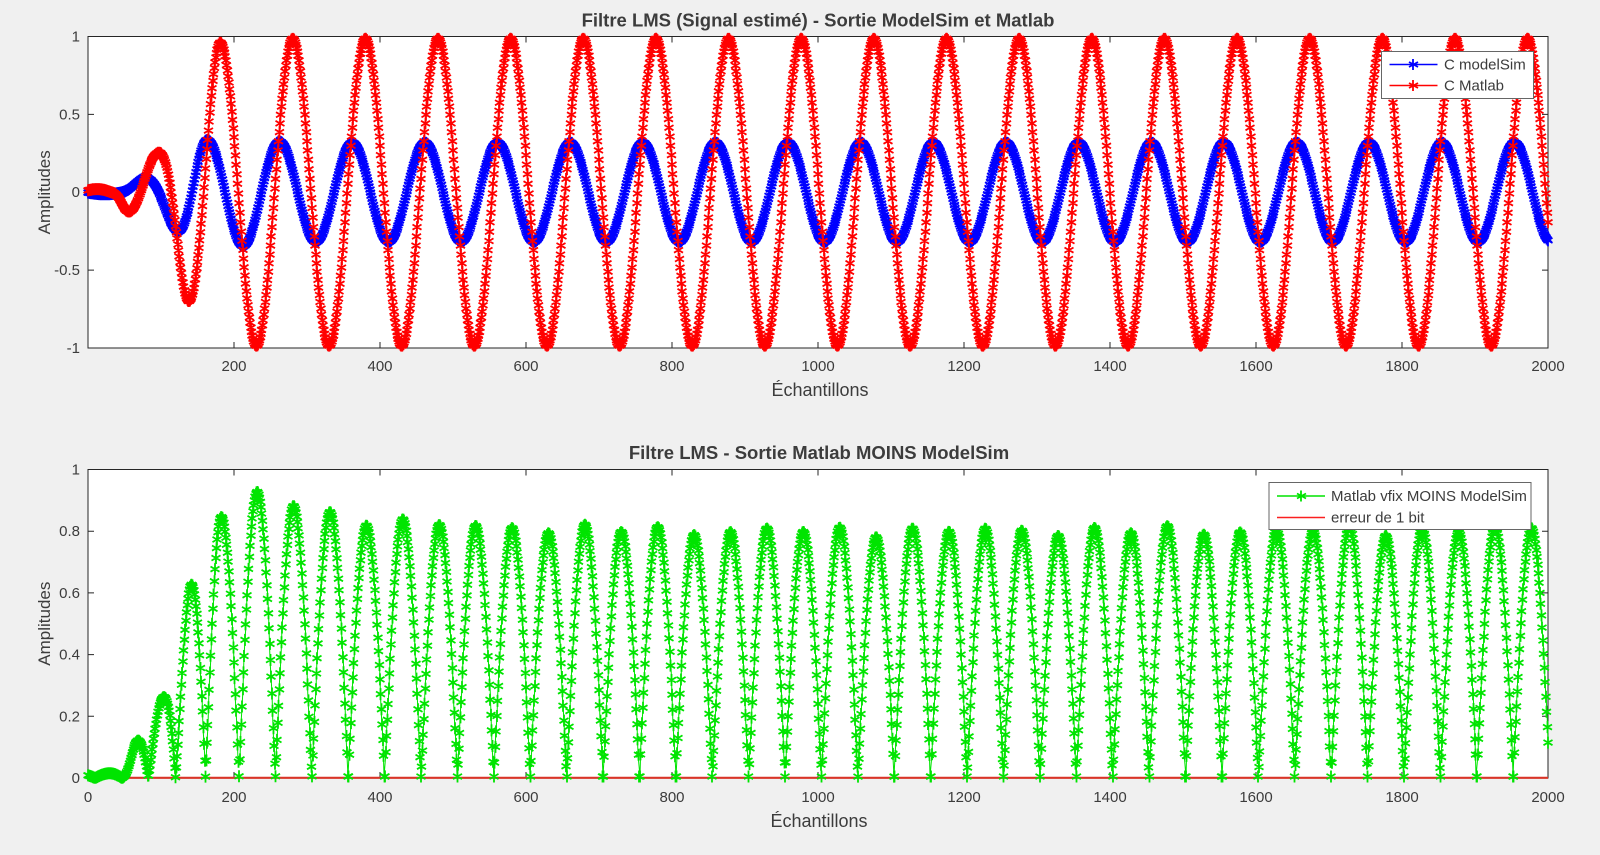  What do you see at coordinates (69, 655) in the screenshot?
I see `svg-text: 0.4` at bounding box center [69, 655].